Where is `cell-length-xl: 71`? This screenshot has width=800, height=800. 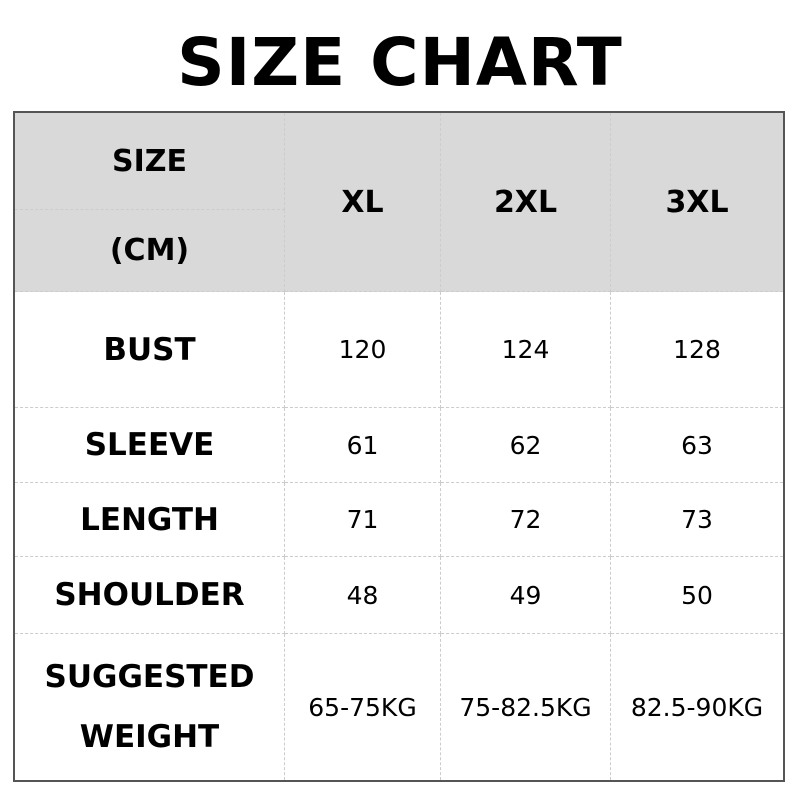 cell-length-xl: 71 is located at coordinates (363, 520).